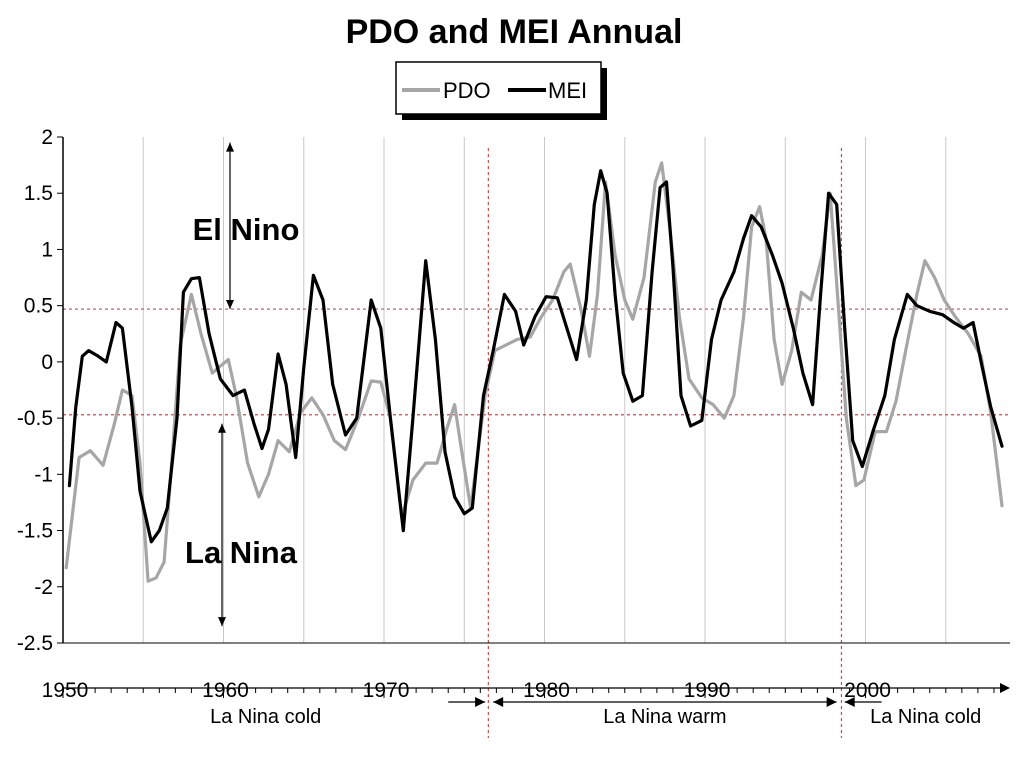 This screenshot has width=1024, height=758. What do you see at coordinates (230, 147) in the screenshot?
I see `annotation-el-nino-arrow-head-a` at bounding box center [230, 147].